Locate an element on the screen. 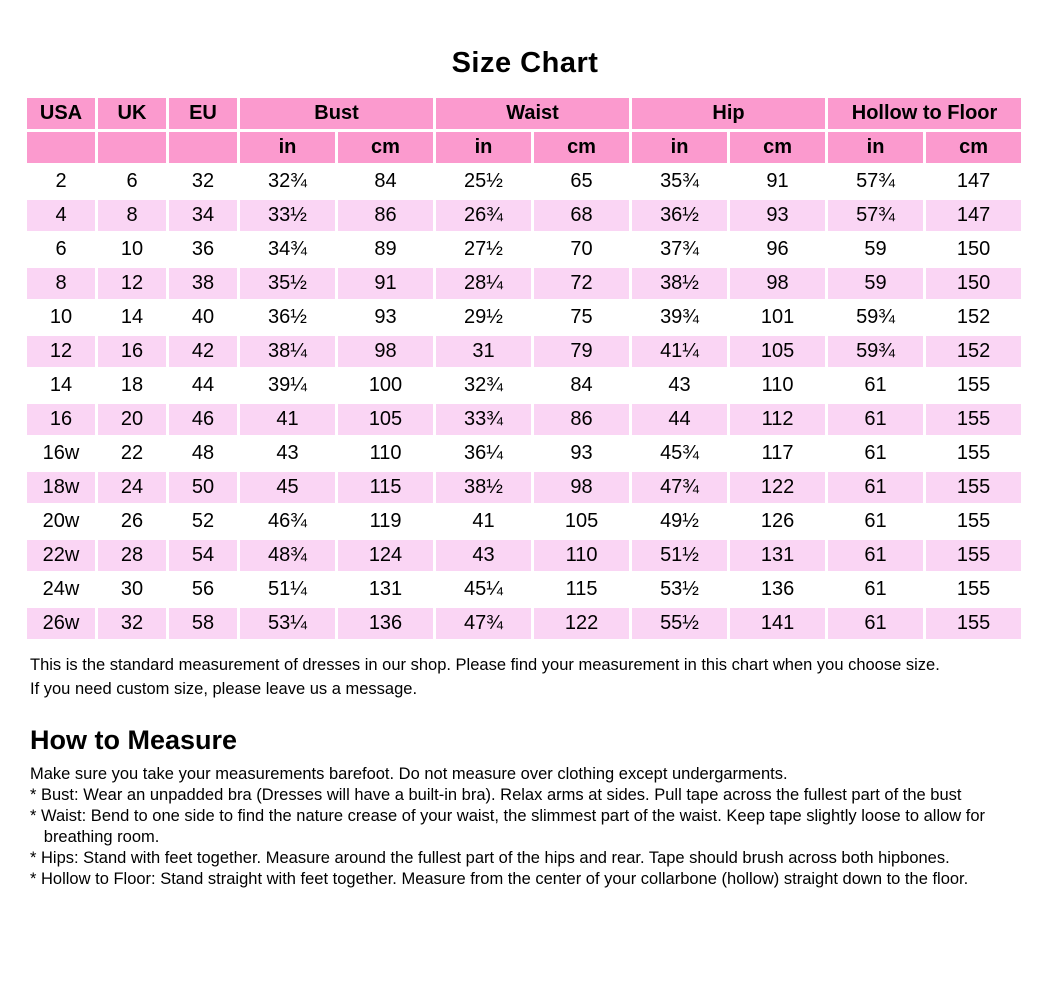 Image resolution: width=1050 pixels, height=1000 pixels. table-cell: 38½ is located at coordinates (484, 487).